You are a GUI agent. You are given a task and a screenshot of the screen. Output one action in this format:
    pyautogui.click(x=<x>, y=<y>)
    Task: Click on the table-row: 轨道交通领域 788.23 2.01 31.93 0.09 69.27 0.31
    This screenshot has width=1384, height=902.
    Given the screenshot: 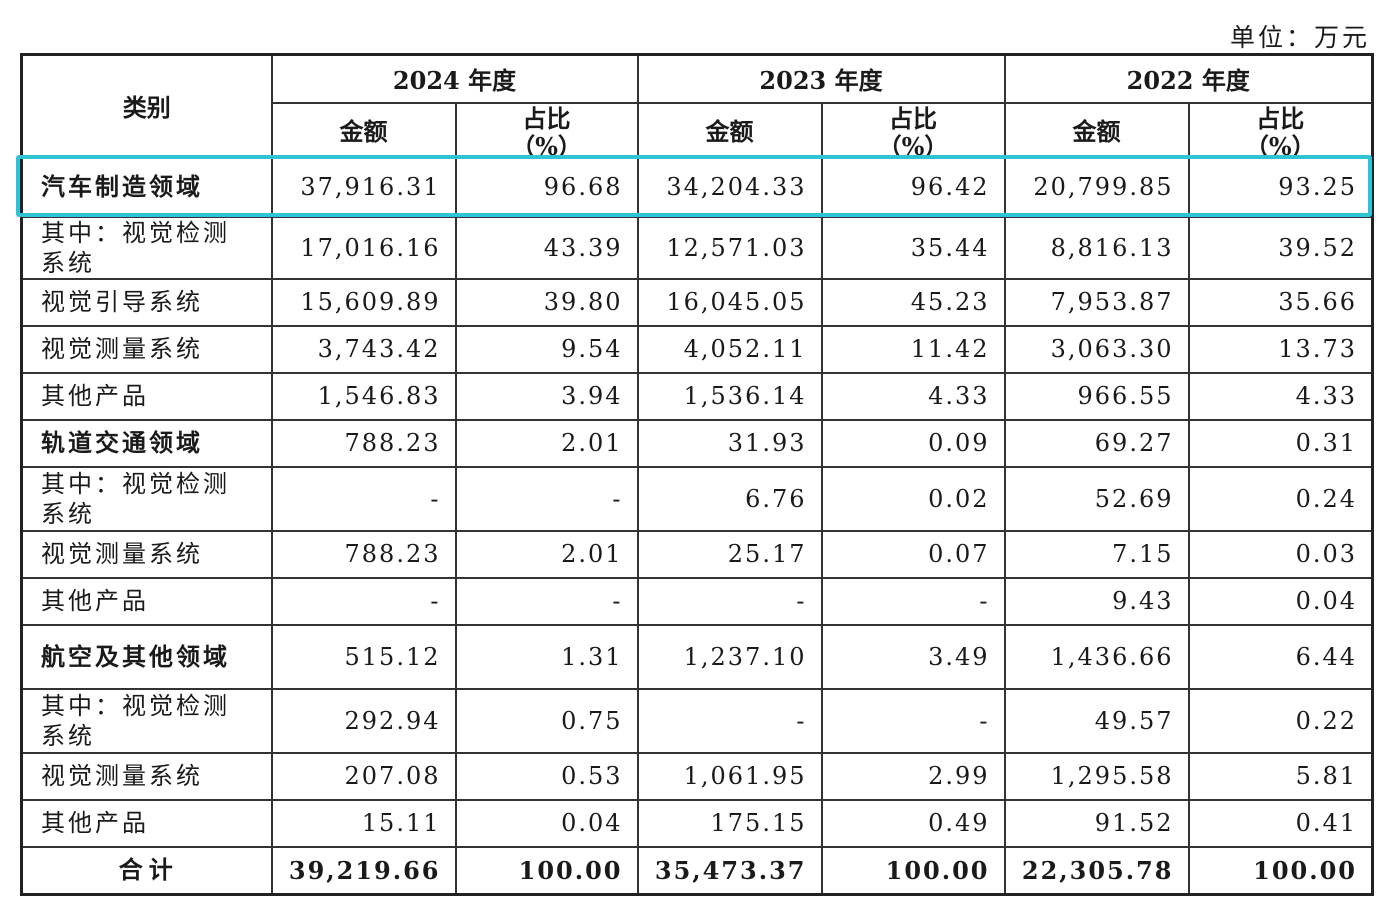 What is the action you would take?
    pyautogui.click(x=697, y=443)
    